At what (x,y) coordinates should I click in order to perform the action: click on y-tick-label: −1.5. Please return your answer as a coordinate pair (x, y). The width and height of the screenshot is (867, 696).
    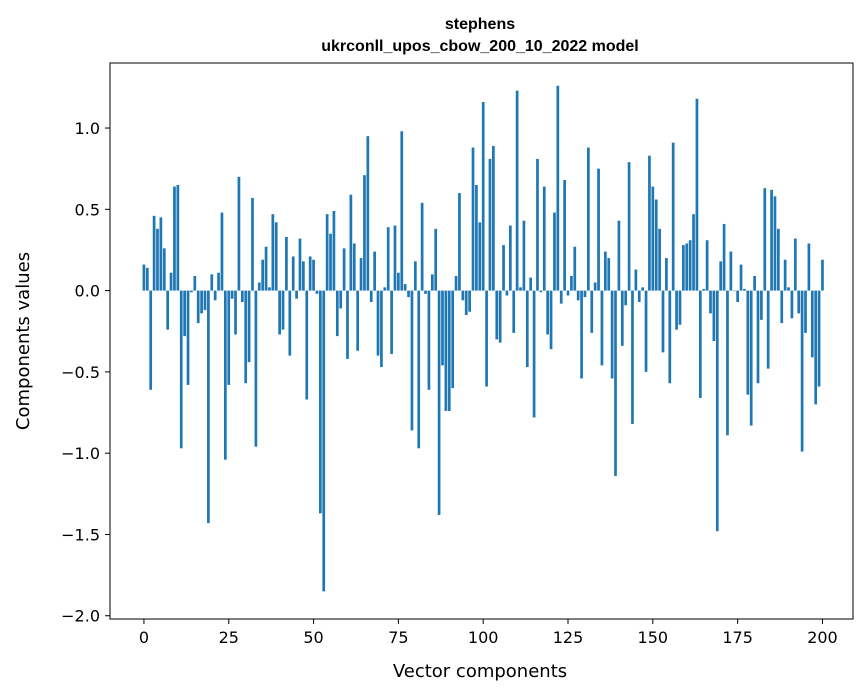
    Looking at the image, I should click on (80, 534).